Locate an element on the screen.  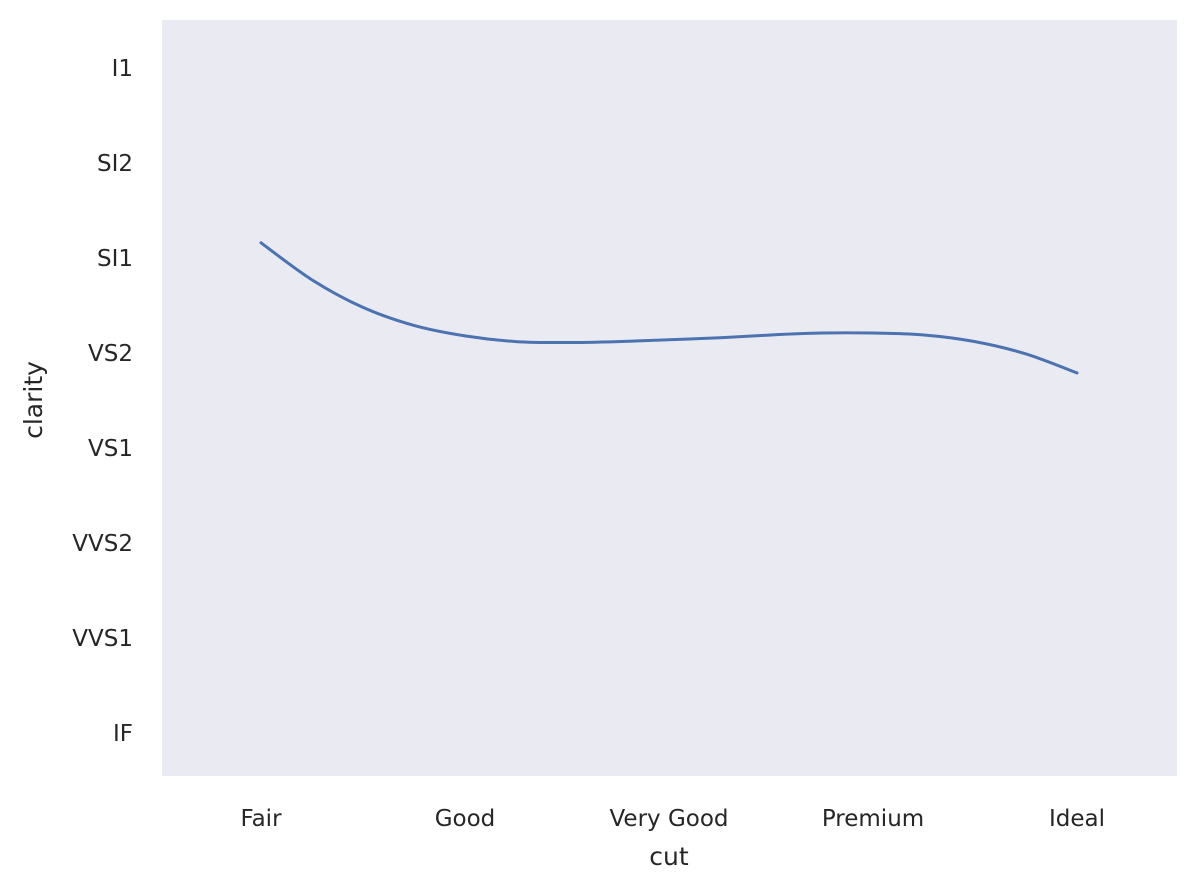
x-axis-label: cut is located at coordinates (669, 856).